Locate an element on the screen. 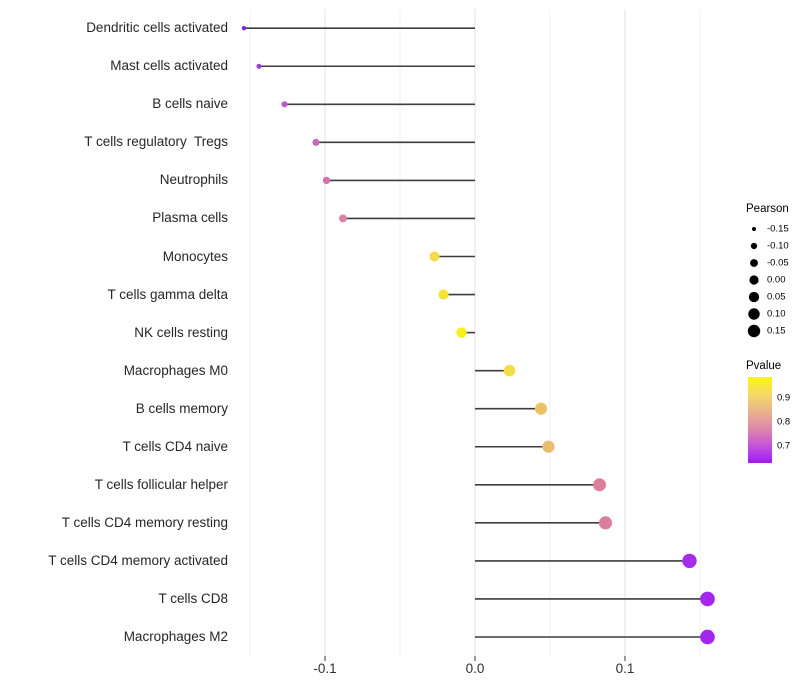  y-axis-label: Mast cells activated is located at coordinates (169, 66).